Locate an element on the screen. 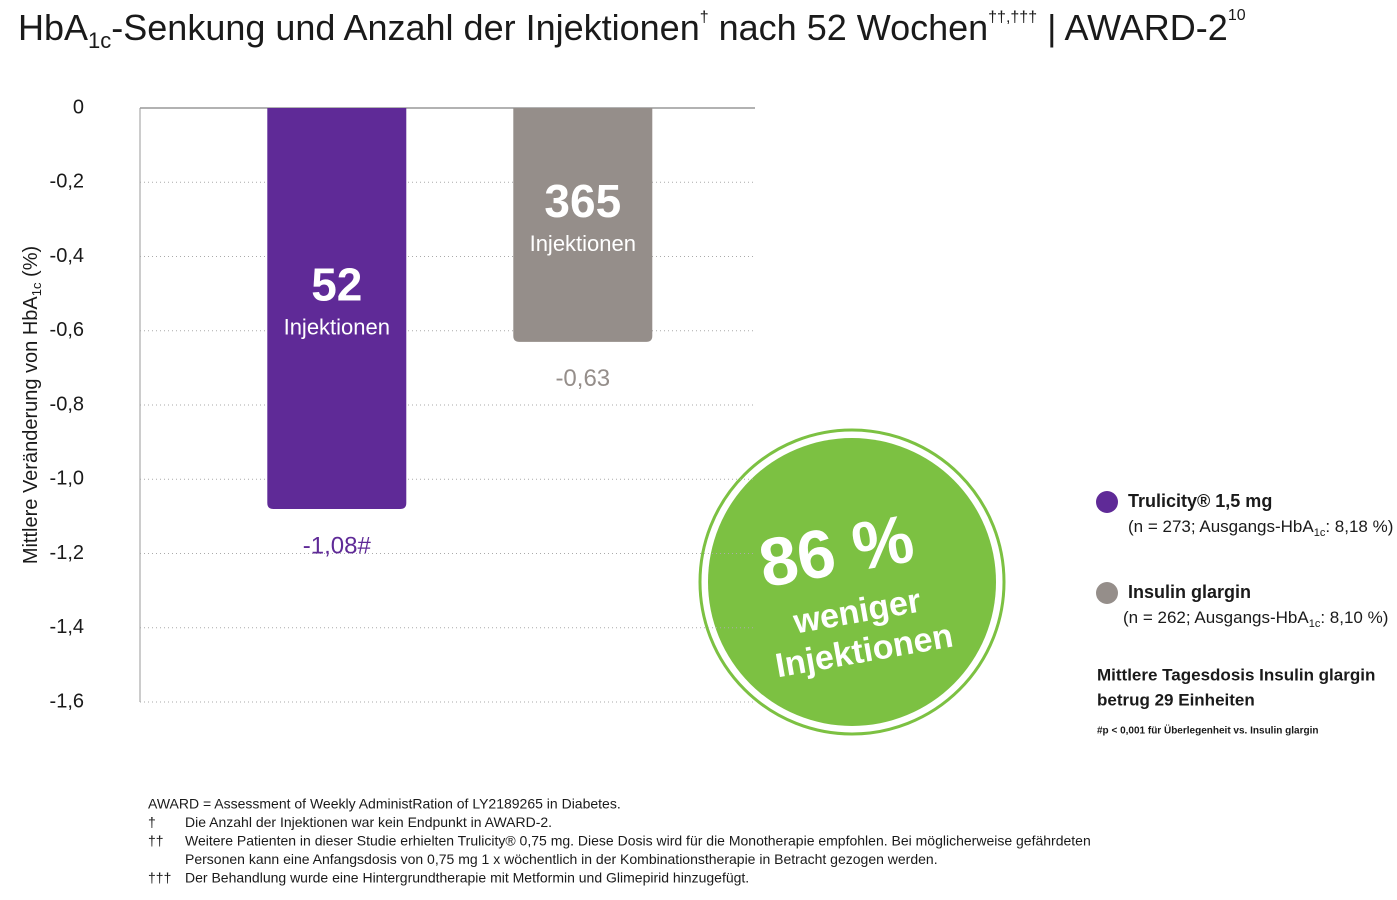 The width and height of the screenshot is (1397, 900). legend-detail: (n = 262; Ausgangs-HbA1c: 8,10 %) is located at coordinates (1255, 618).